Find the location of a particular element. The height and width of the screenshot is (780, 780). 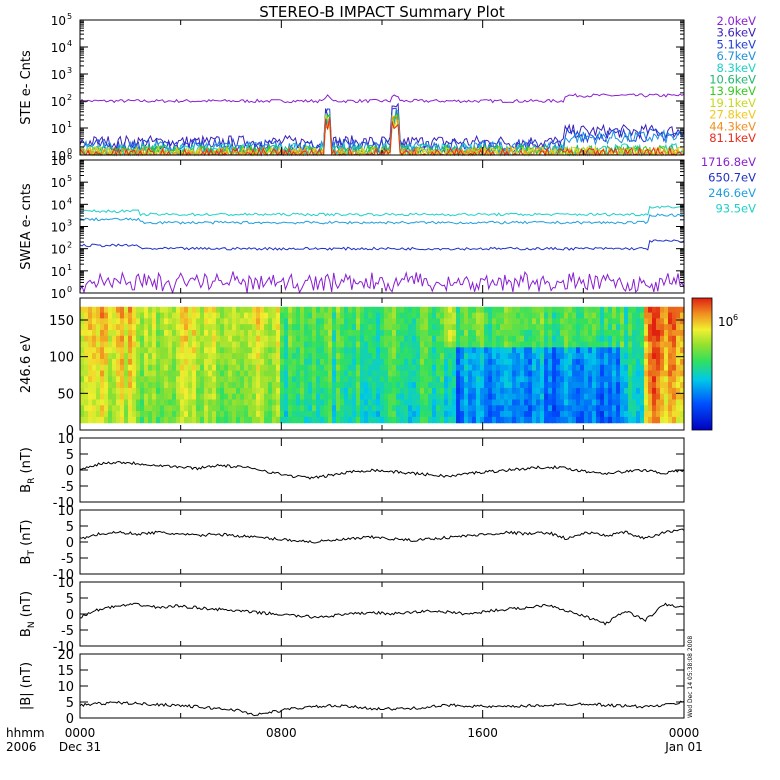

y-tick-label: 20 is located at coordinates (65, 655).